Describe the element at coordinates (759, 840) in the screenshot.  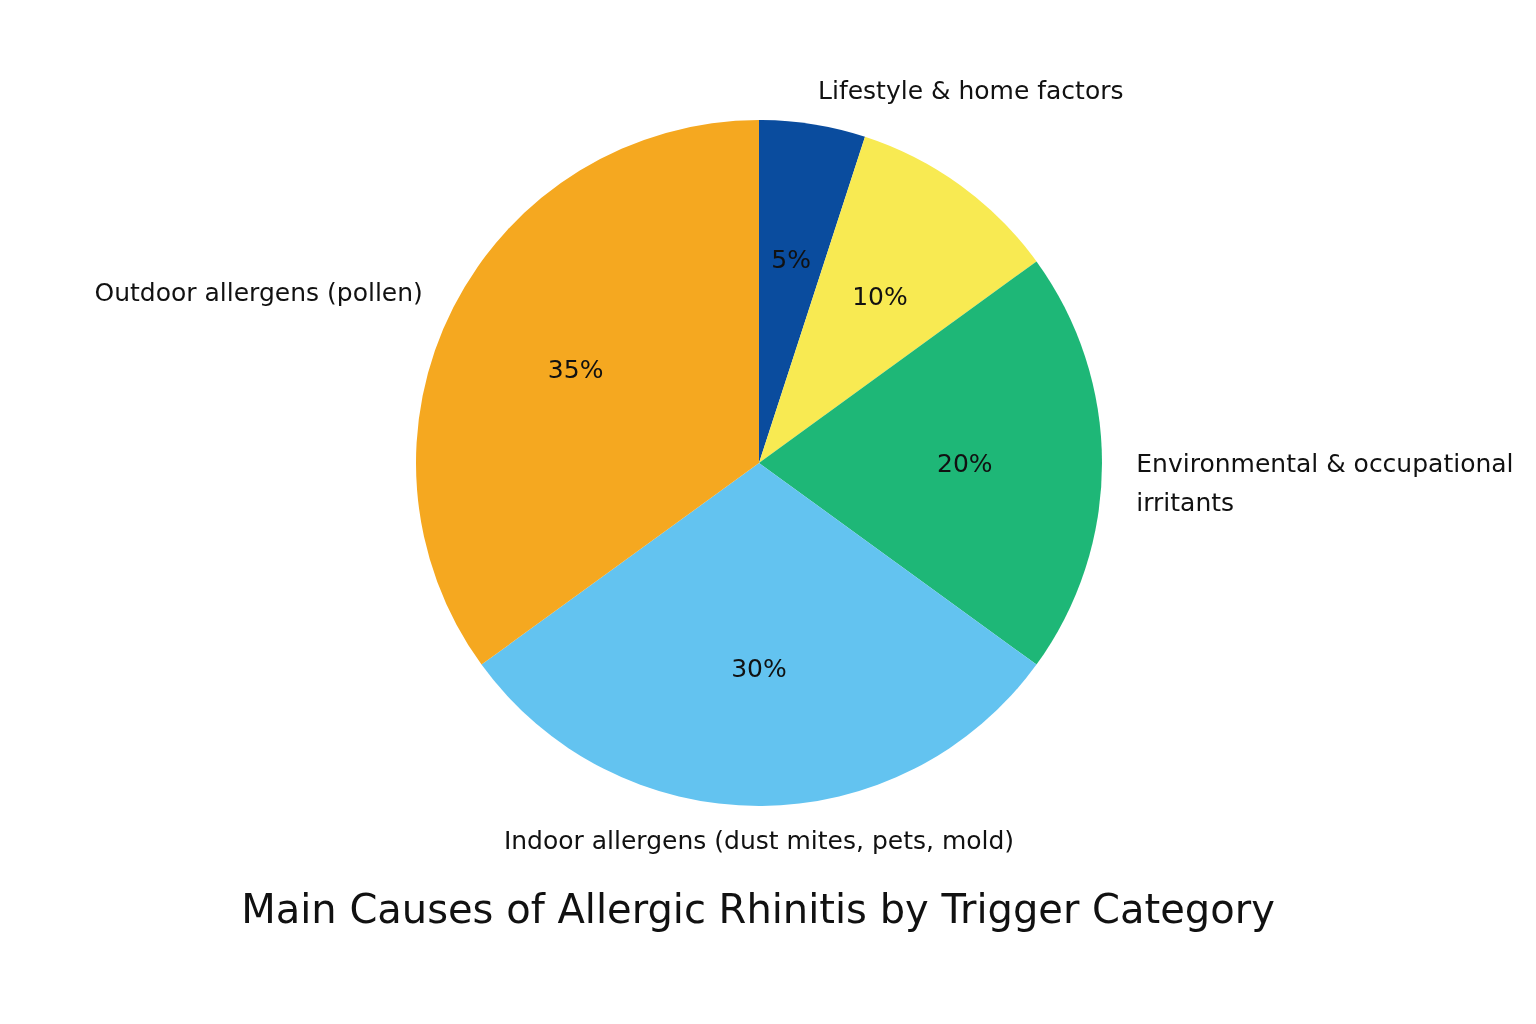
I see `slice-label: Indoor allergens (dust mites, pets, mold)` at that location.